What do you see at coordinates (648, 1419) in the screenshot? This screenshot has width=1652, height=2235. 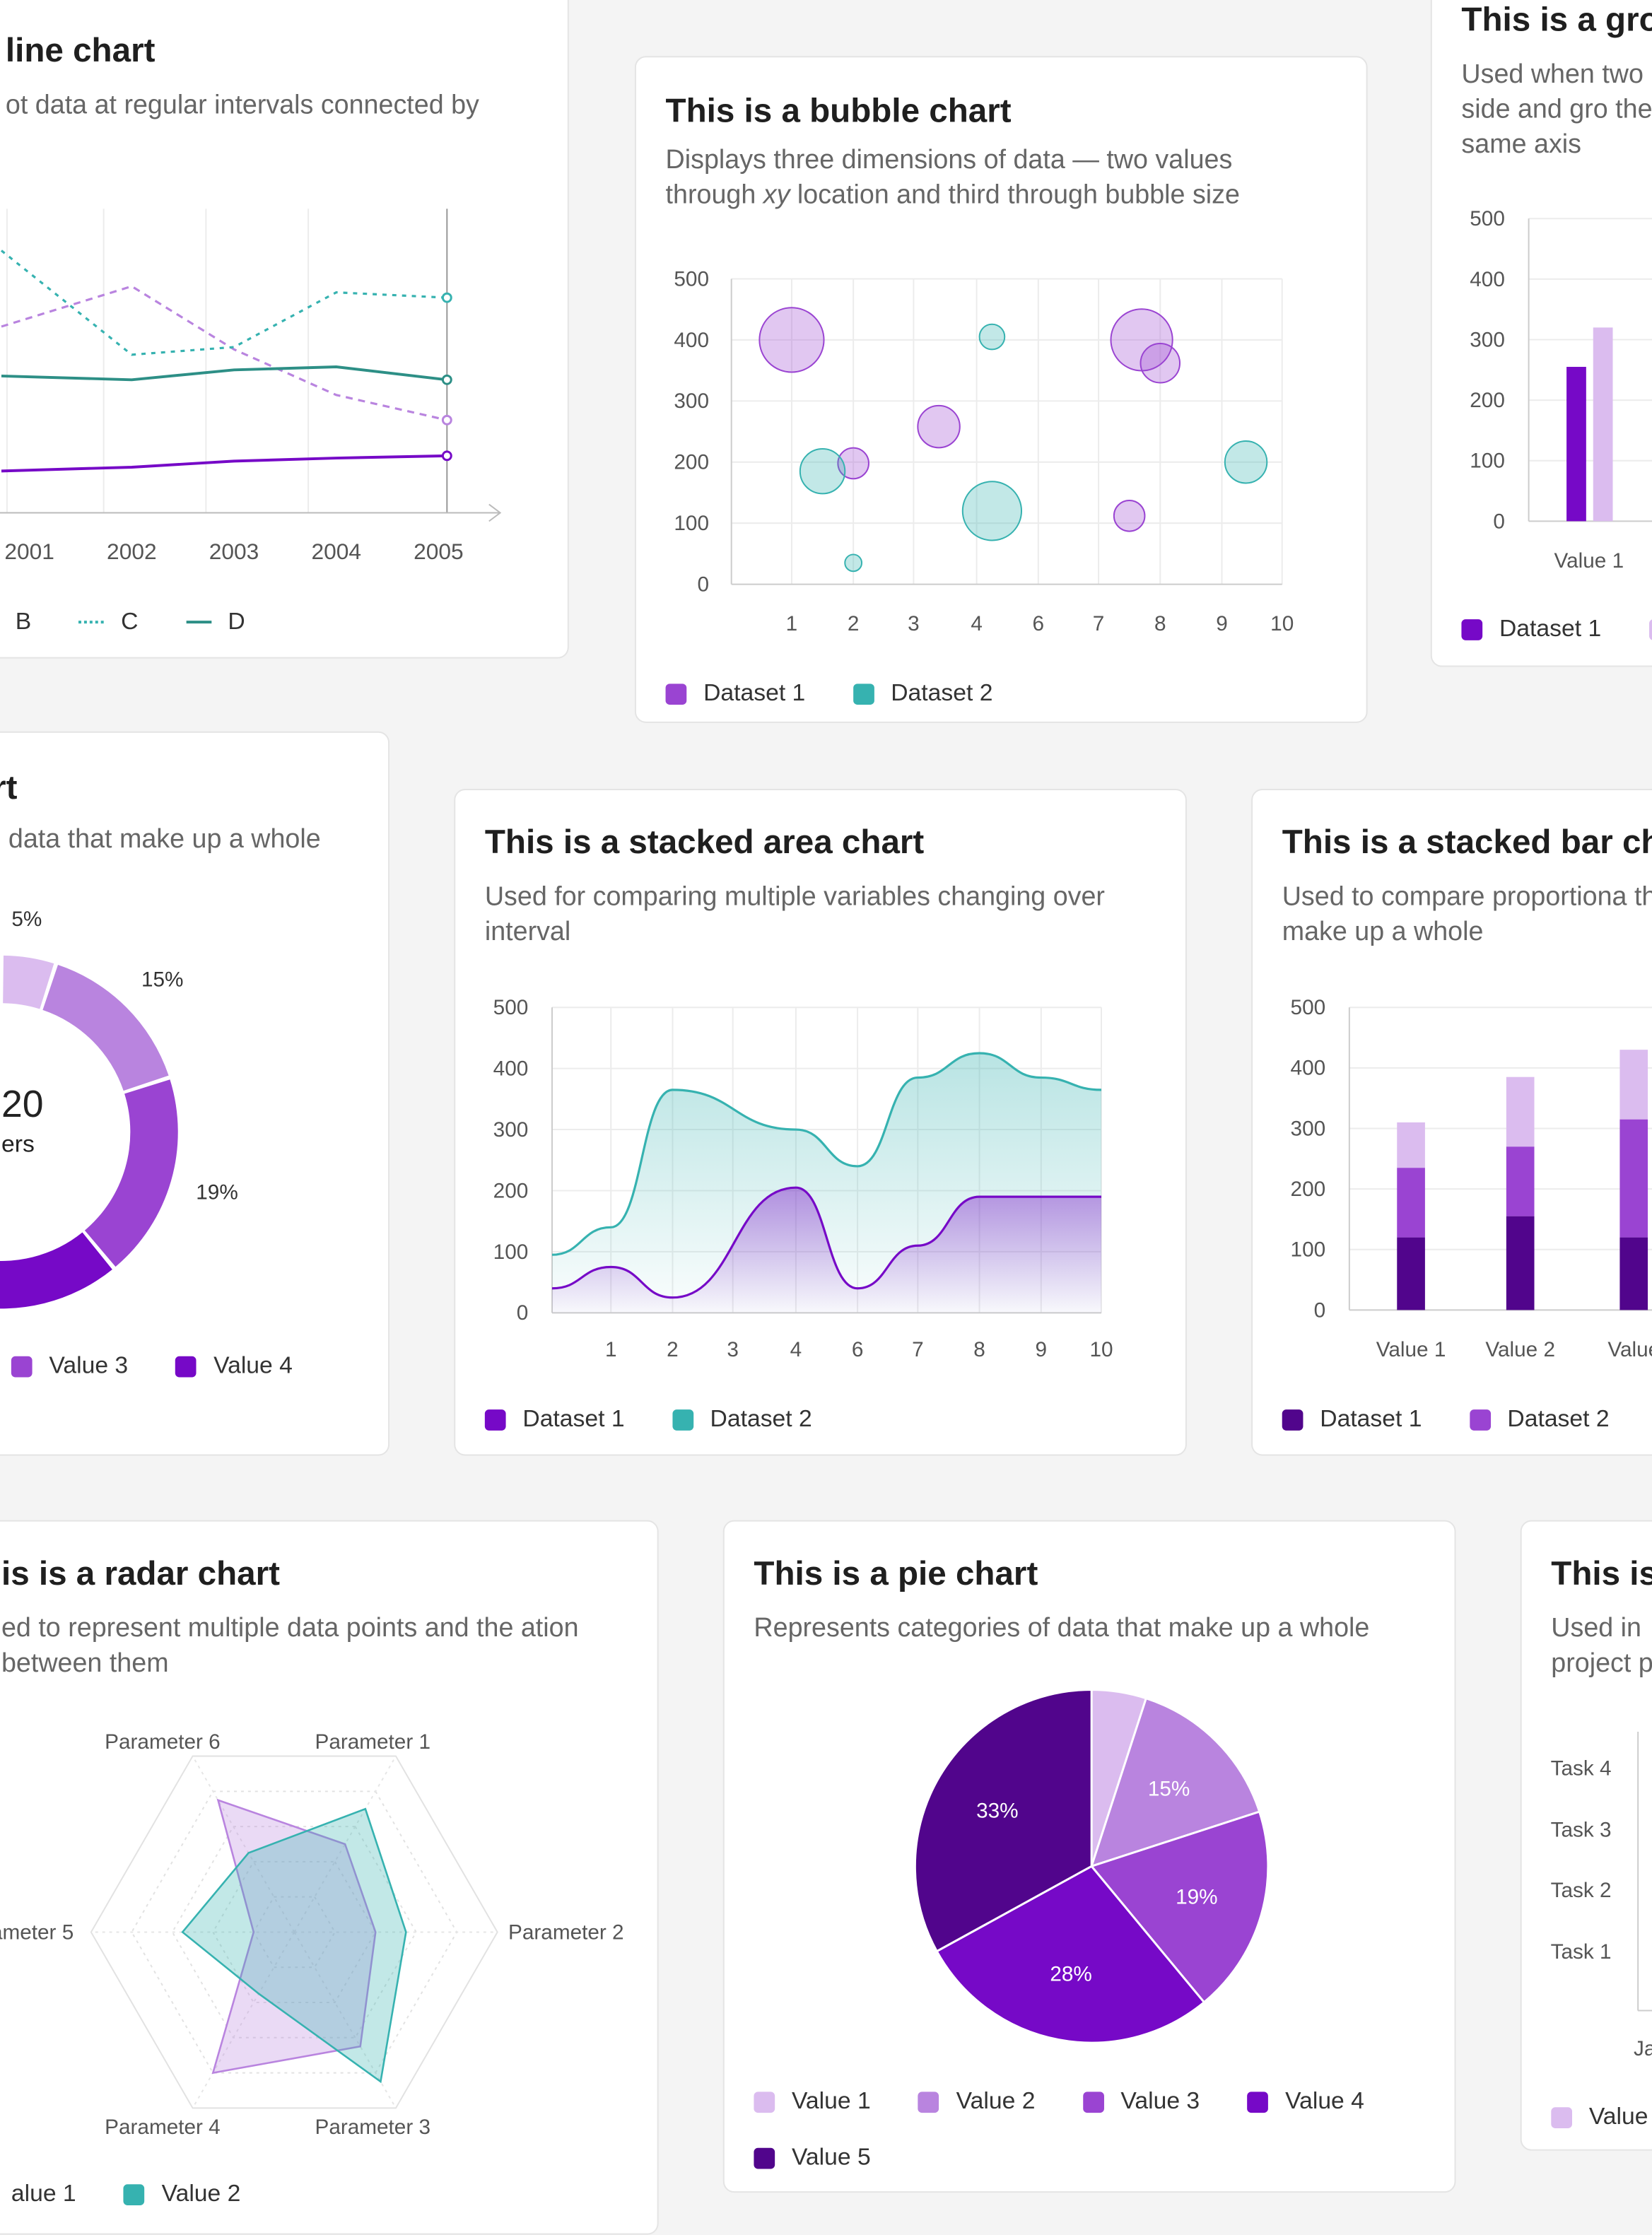 I see `chart-legend: Dataset 1 Dataset 2` at bounding box center [648, 1419].